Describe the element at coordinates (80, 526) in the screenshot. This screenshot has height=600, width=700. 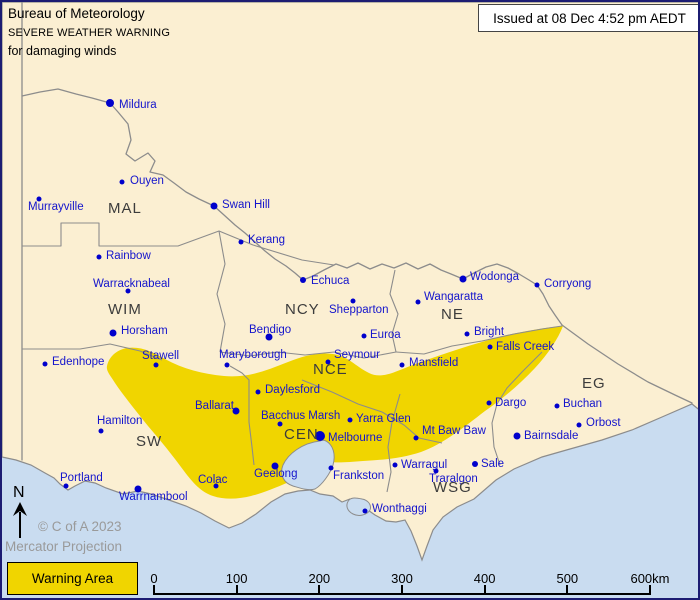
I see `copyright-note: © C of A 2023` at that location.